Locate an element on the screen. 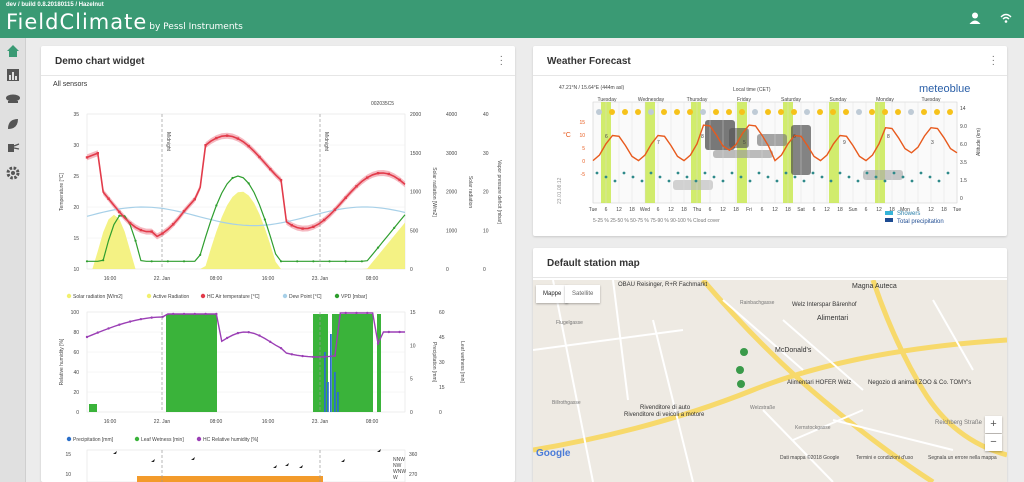  x-tick: 22. Jan is located at coordinates (162, 279).